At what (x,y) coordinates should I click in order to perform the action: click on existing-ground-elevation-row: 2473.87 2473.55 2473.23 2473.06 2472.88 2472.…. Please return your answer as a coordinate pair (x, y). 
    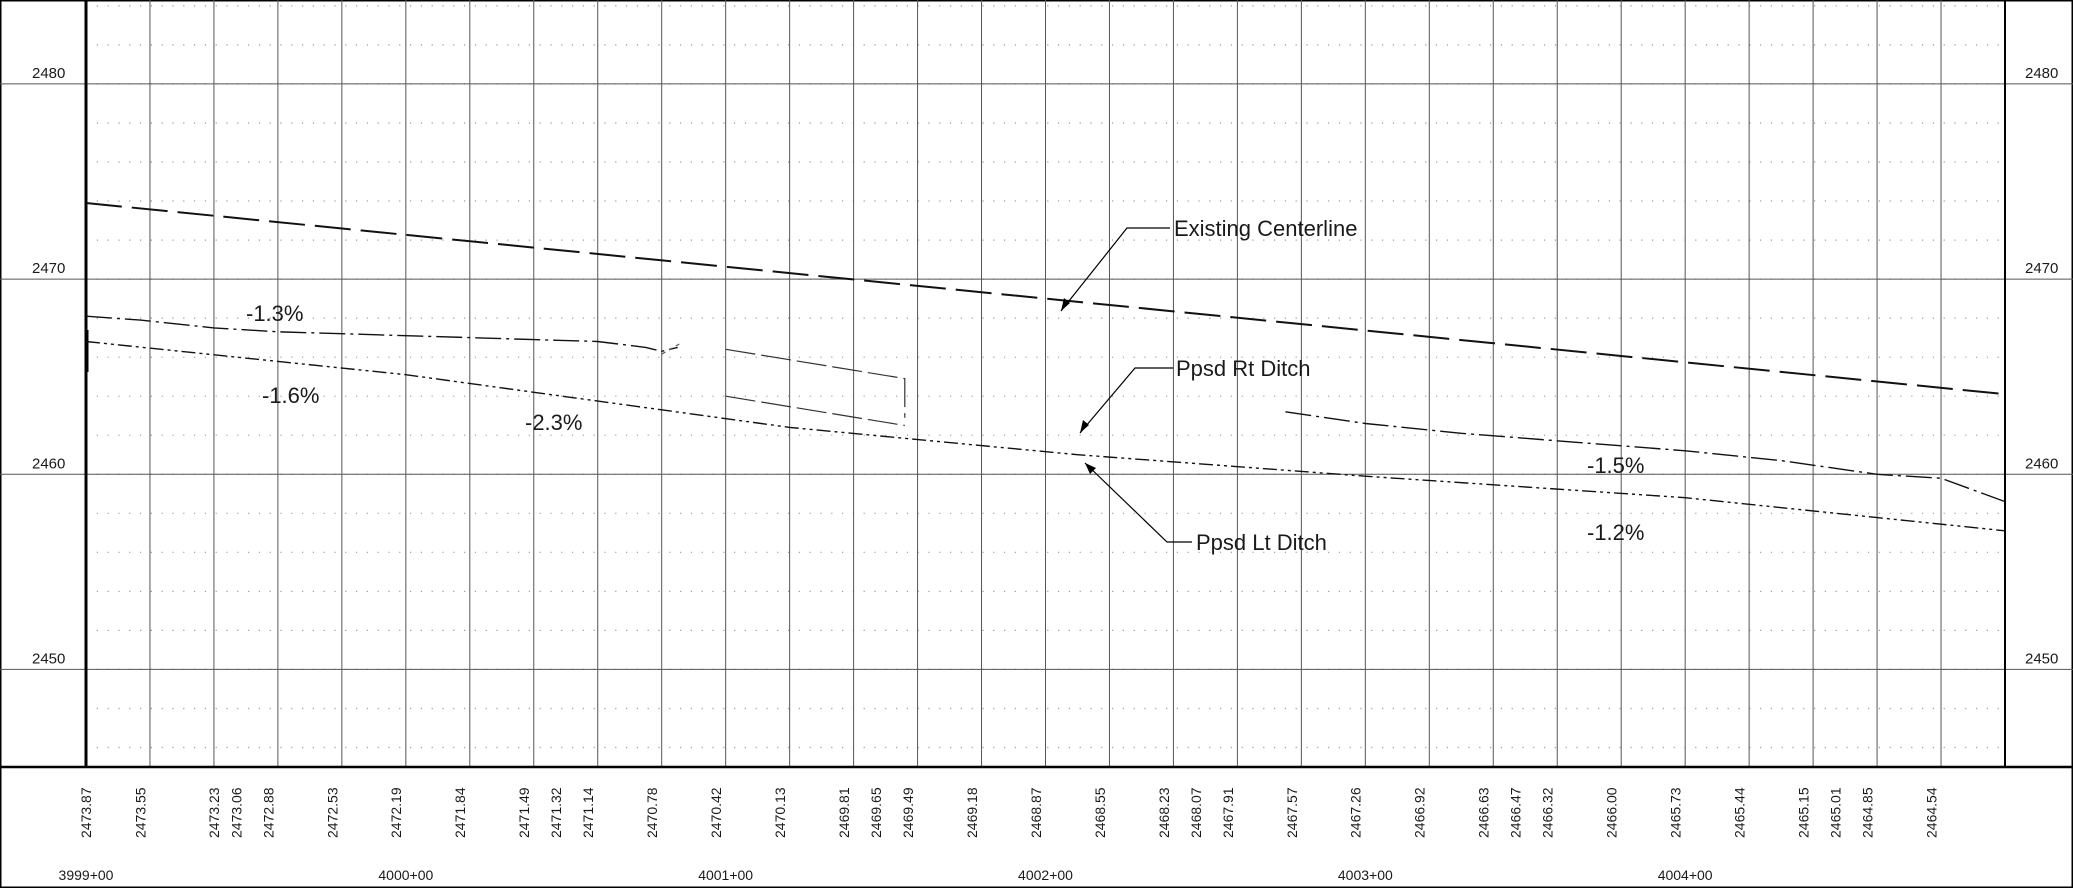
    Looking at the image, I should click on (1008, 812).